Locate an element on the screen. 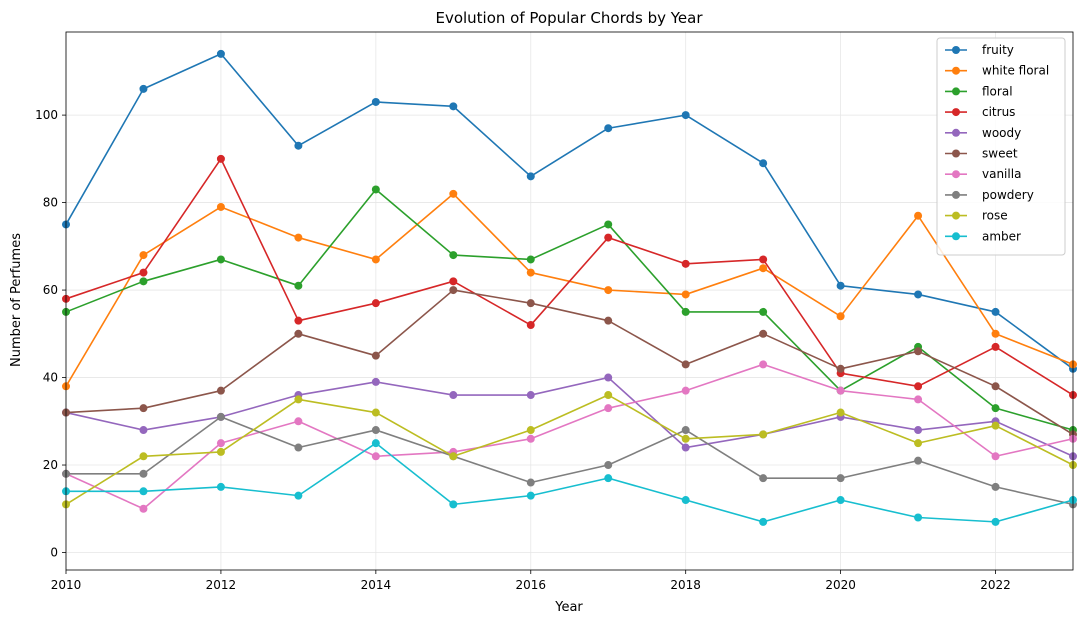 Image resolution: width=1083 pixels, height=624 pixels. series-amber is located at coordinates (569, 482).